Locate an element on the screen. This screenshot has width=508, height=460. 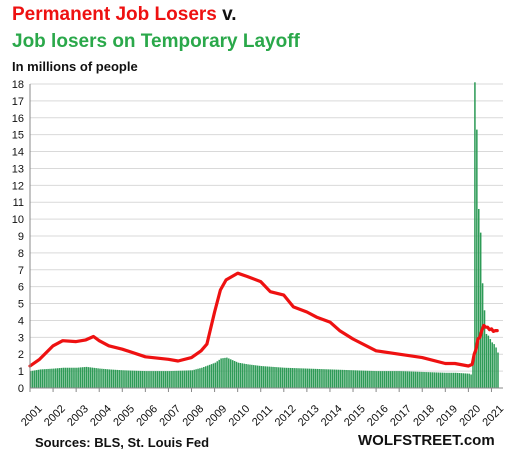
y-tick-label: 6 is located at coordinates (21, 288).